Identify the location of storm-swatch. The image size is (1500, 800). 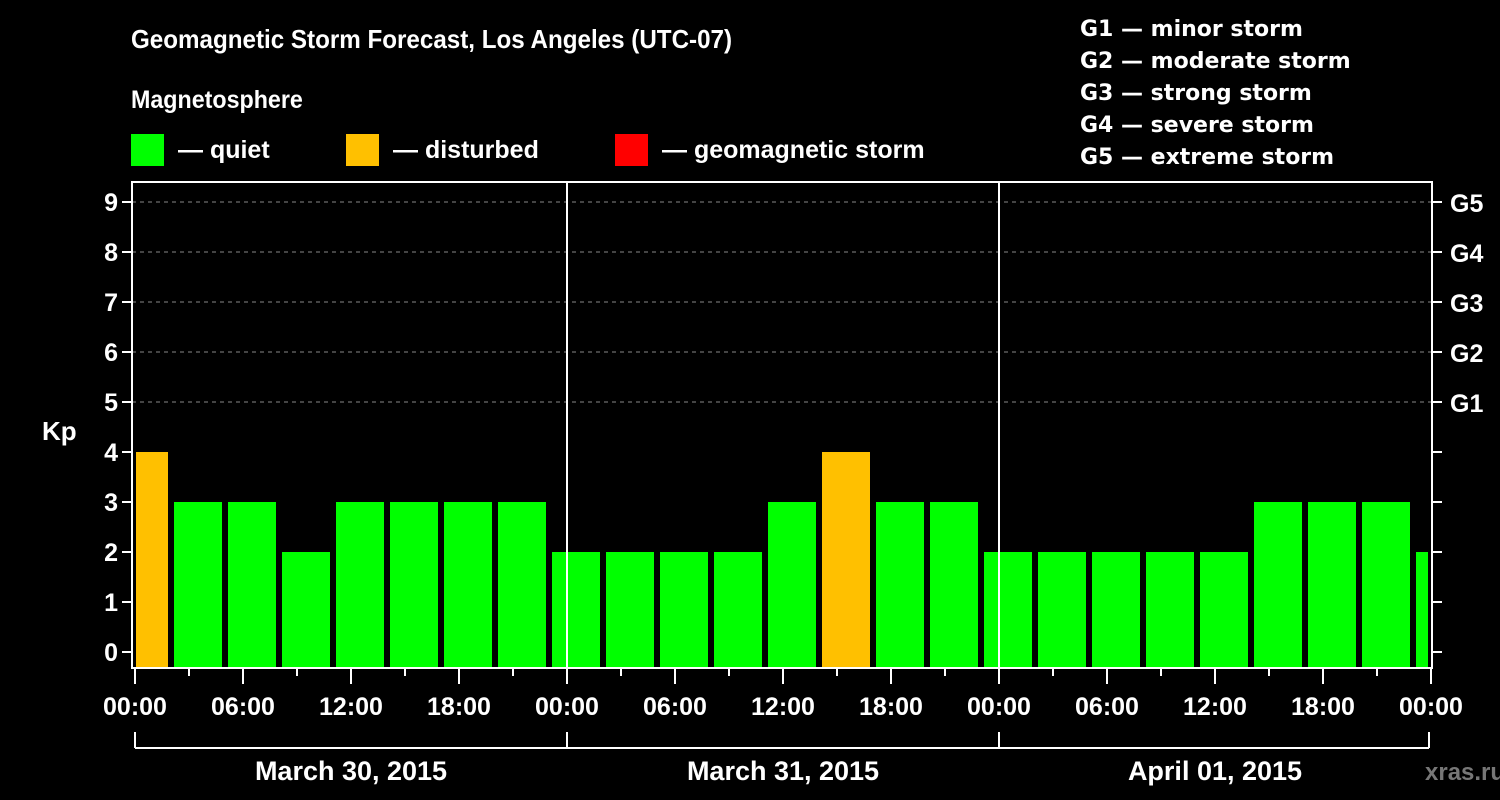
(631, 150).